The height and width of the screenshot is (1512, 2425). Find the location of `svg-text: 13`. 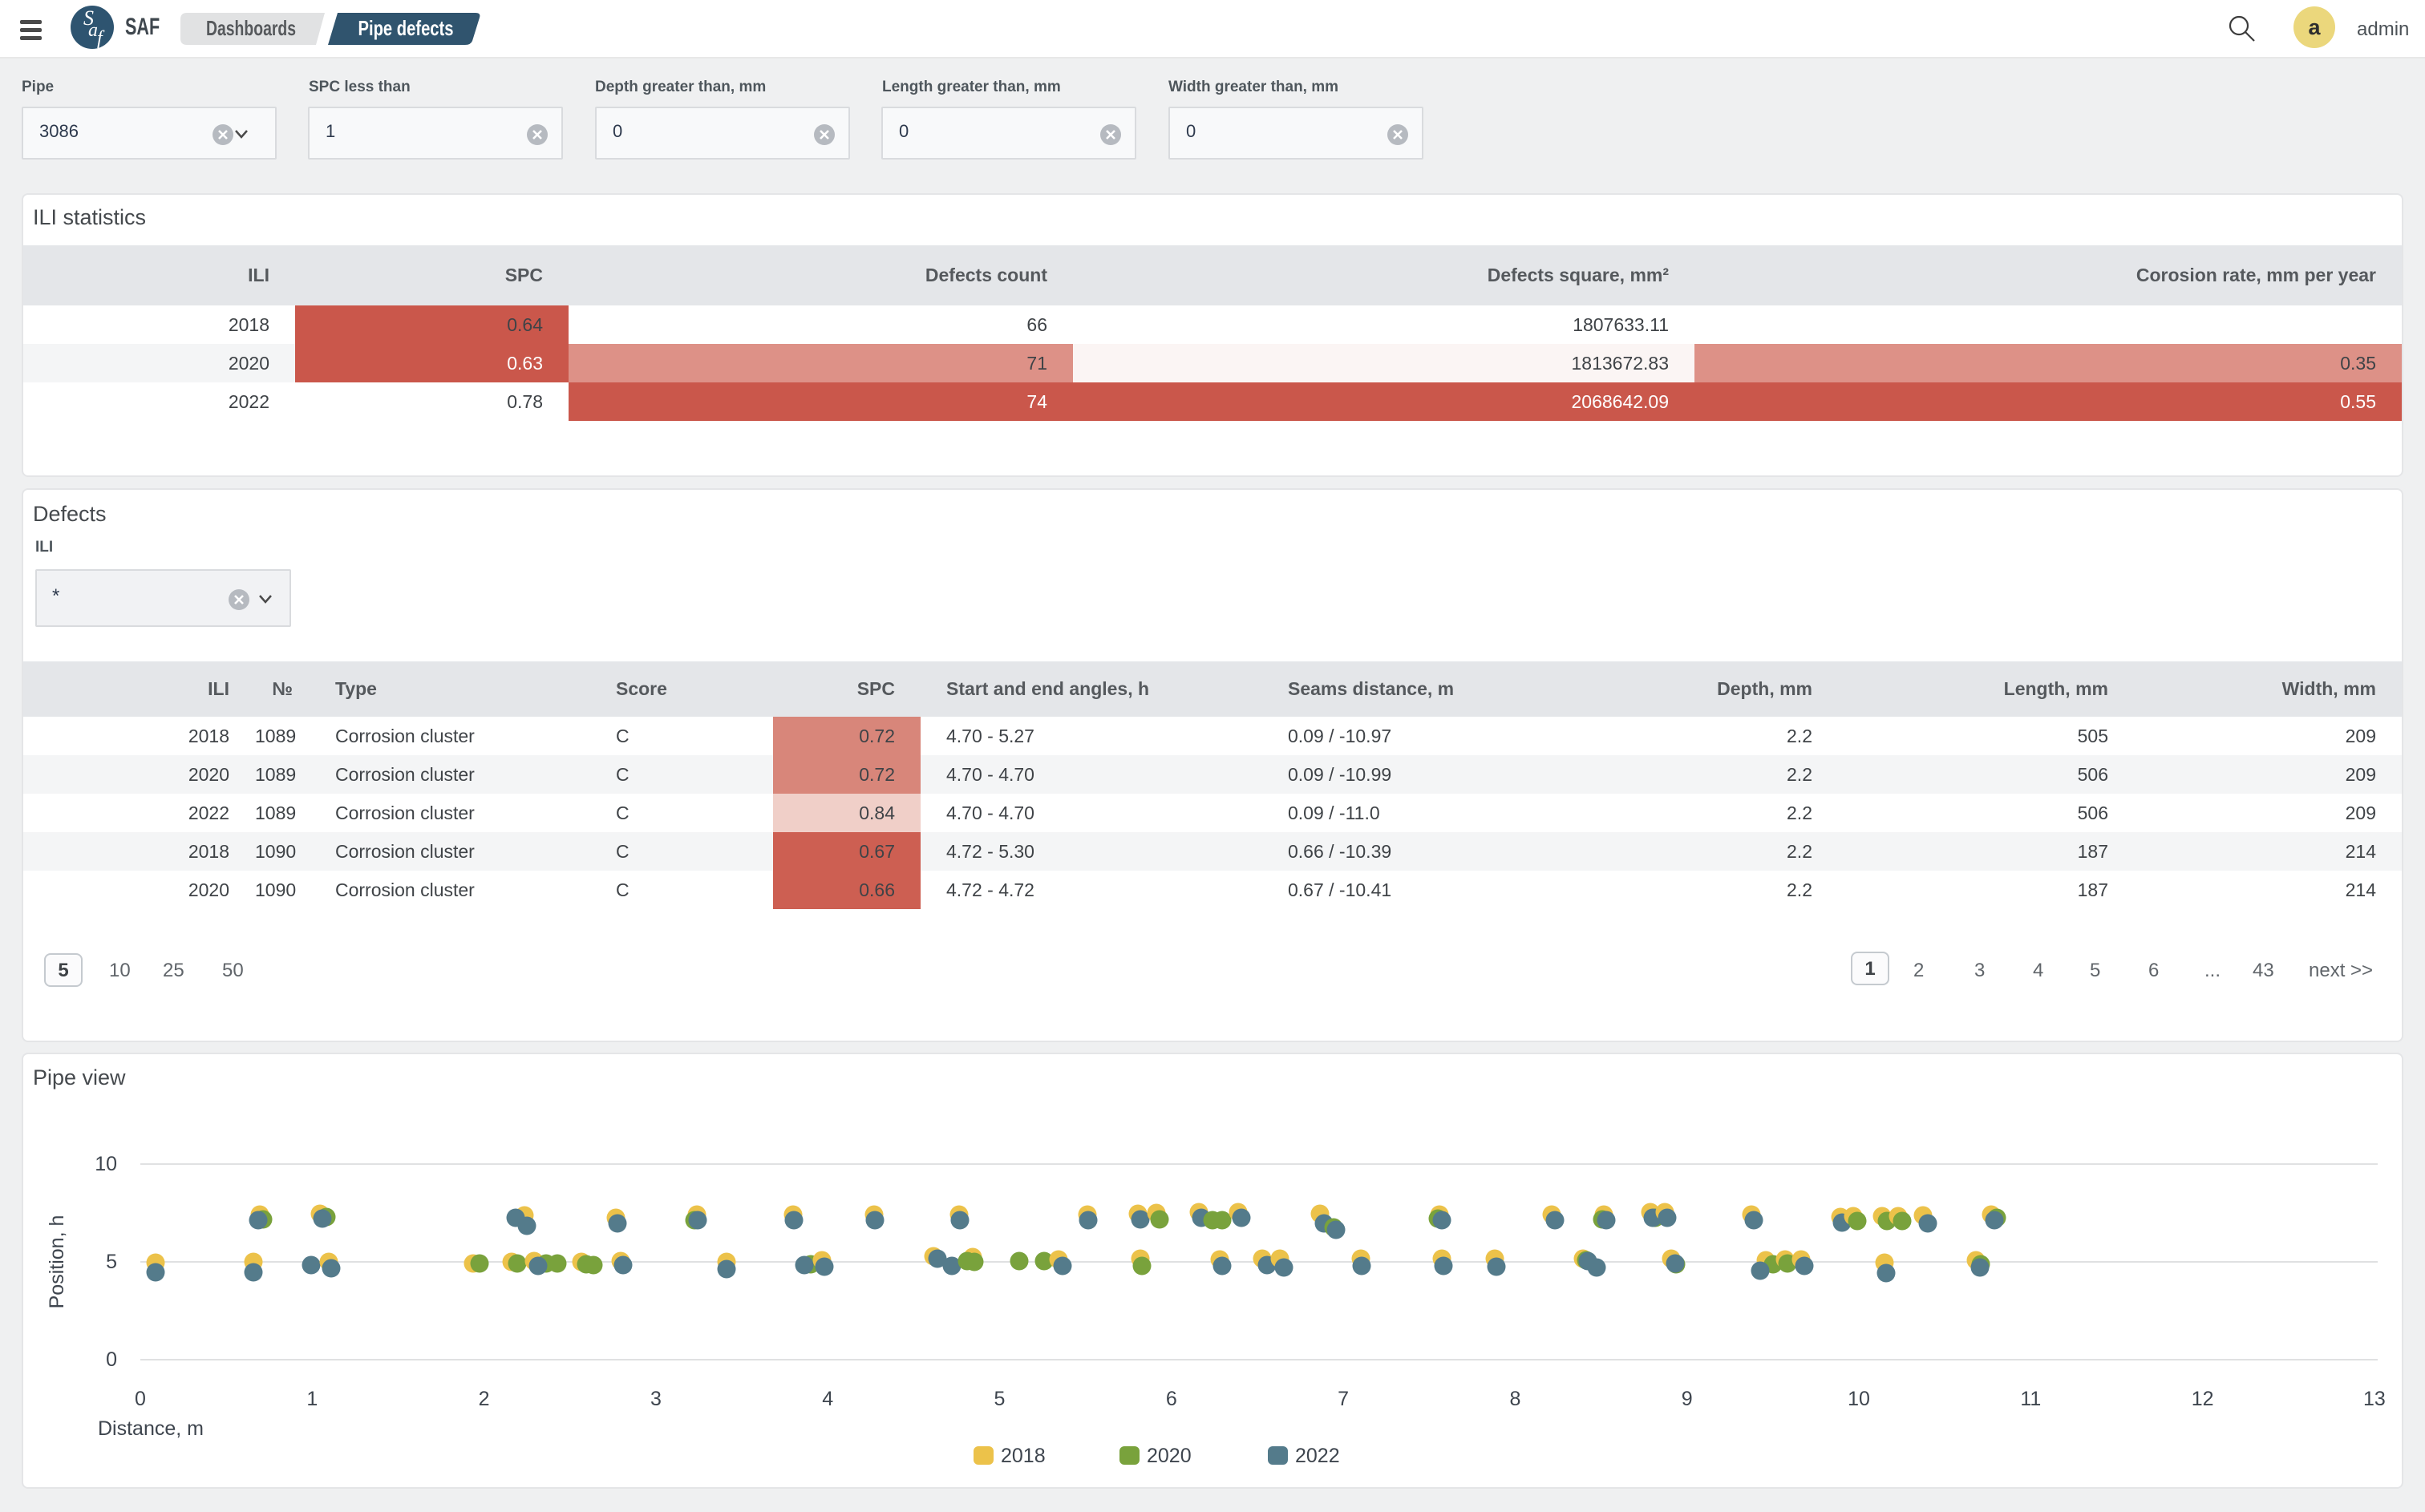

svg-text: 13 is located at coordinates (2374, 1399).